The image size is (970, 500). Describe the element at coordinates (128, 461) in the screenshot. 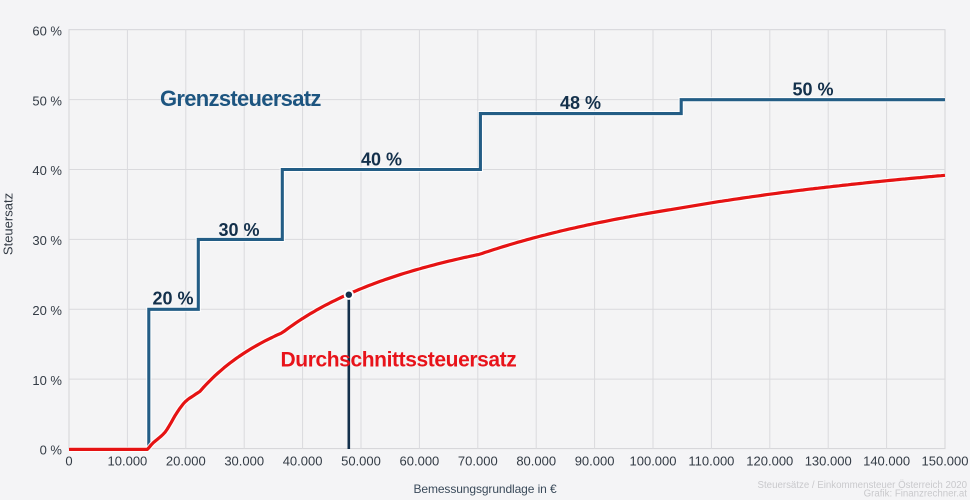

I see `svg-text: 10.000` at that location.